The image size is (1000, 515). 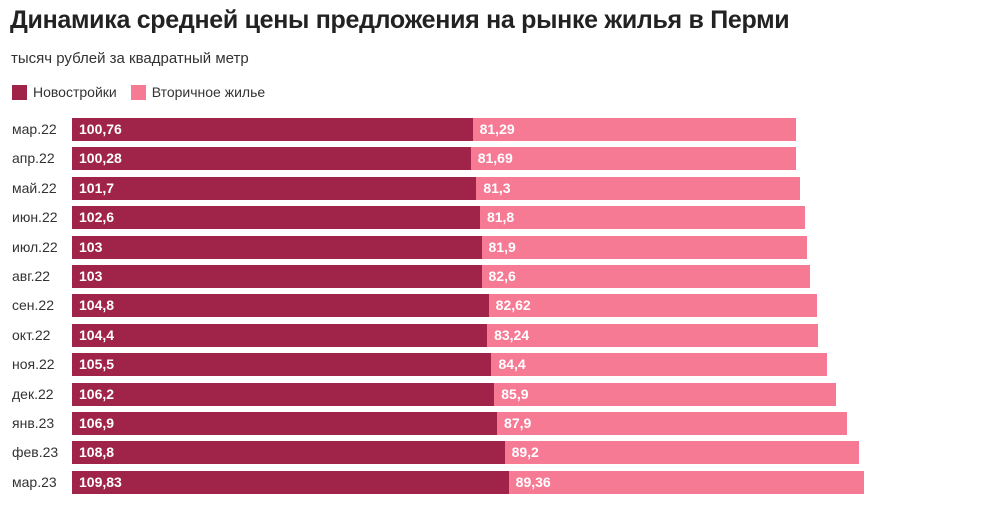 What do you see at coordinates (31, 276) in the screenshot?
I see `category-label: авг.22` at bounding box center [31, 276].